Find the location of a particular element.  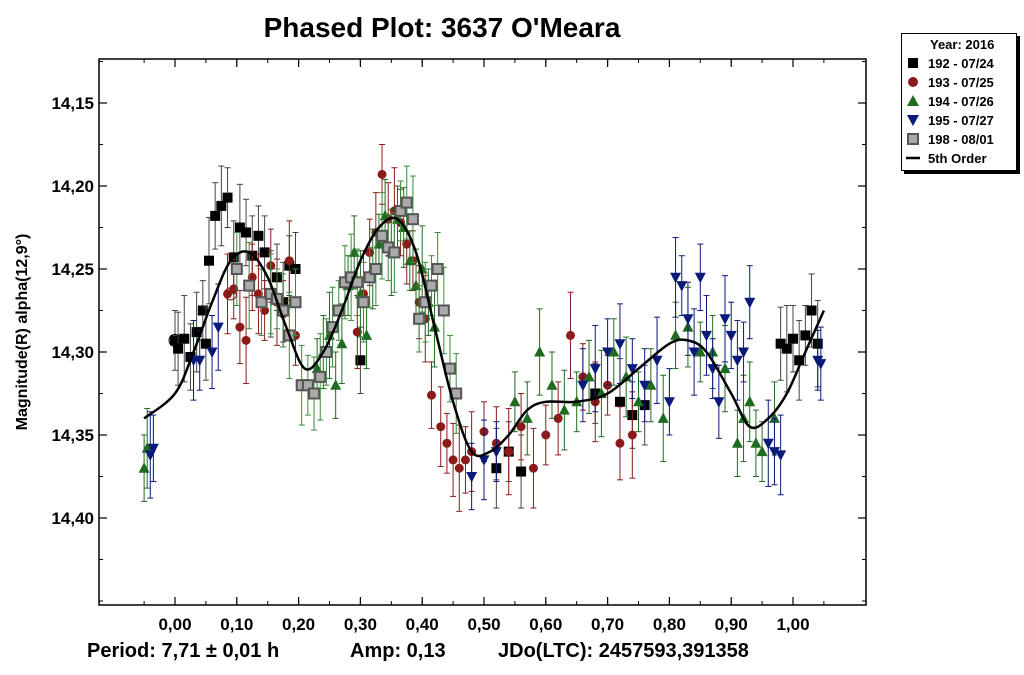

x-tick-label: 0,40 is located at coordinates (422, 624).